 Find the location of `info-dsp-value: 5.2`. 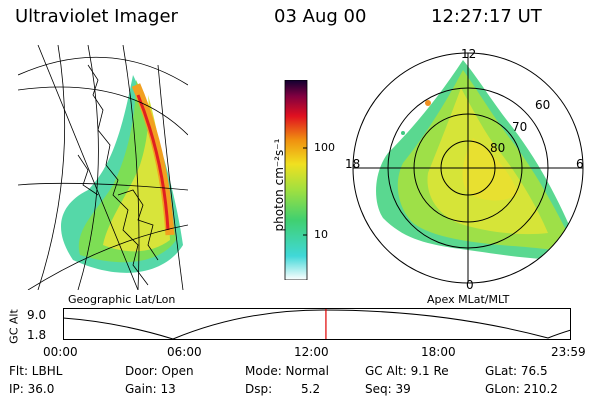

info-dsp-value: 5.2 is located at coordinates (311, 389).